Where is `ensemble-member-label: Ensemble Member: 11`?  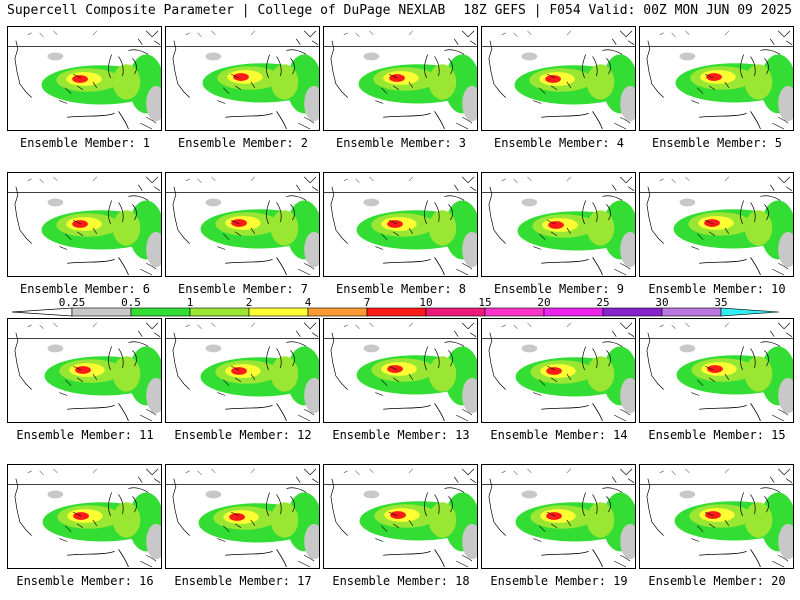
ensemble-member-label: Ensemble Member: 11 is located at coordinates (85, 435).